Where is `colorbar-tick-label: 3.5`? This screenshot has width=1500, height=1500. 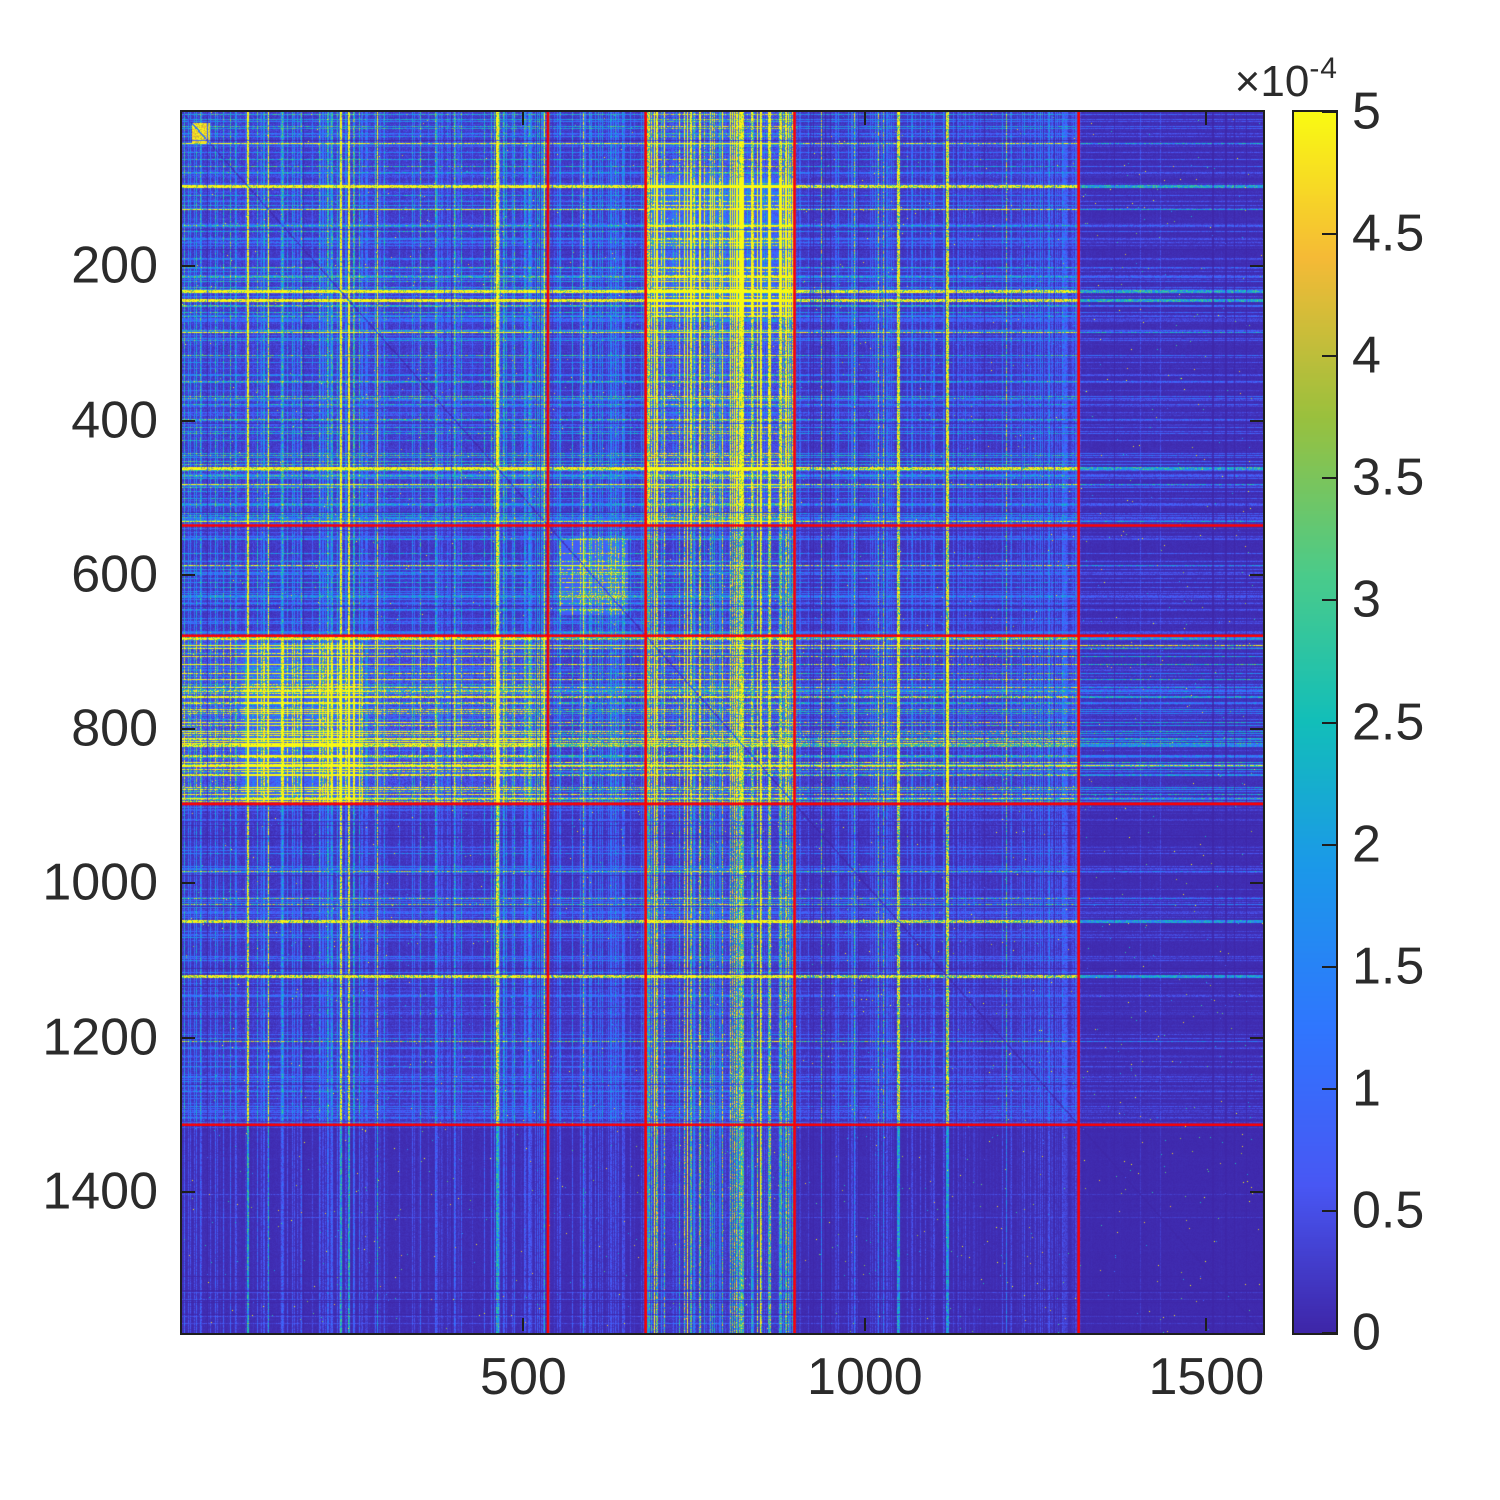
colorbar-tick-label: 3.5 is located at coordinates (1388, 478).